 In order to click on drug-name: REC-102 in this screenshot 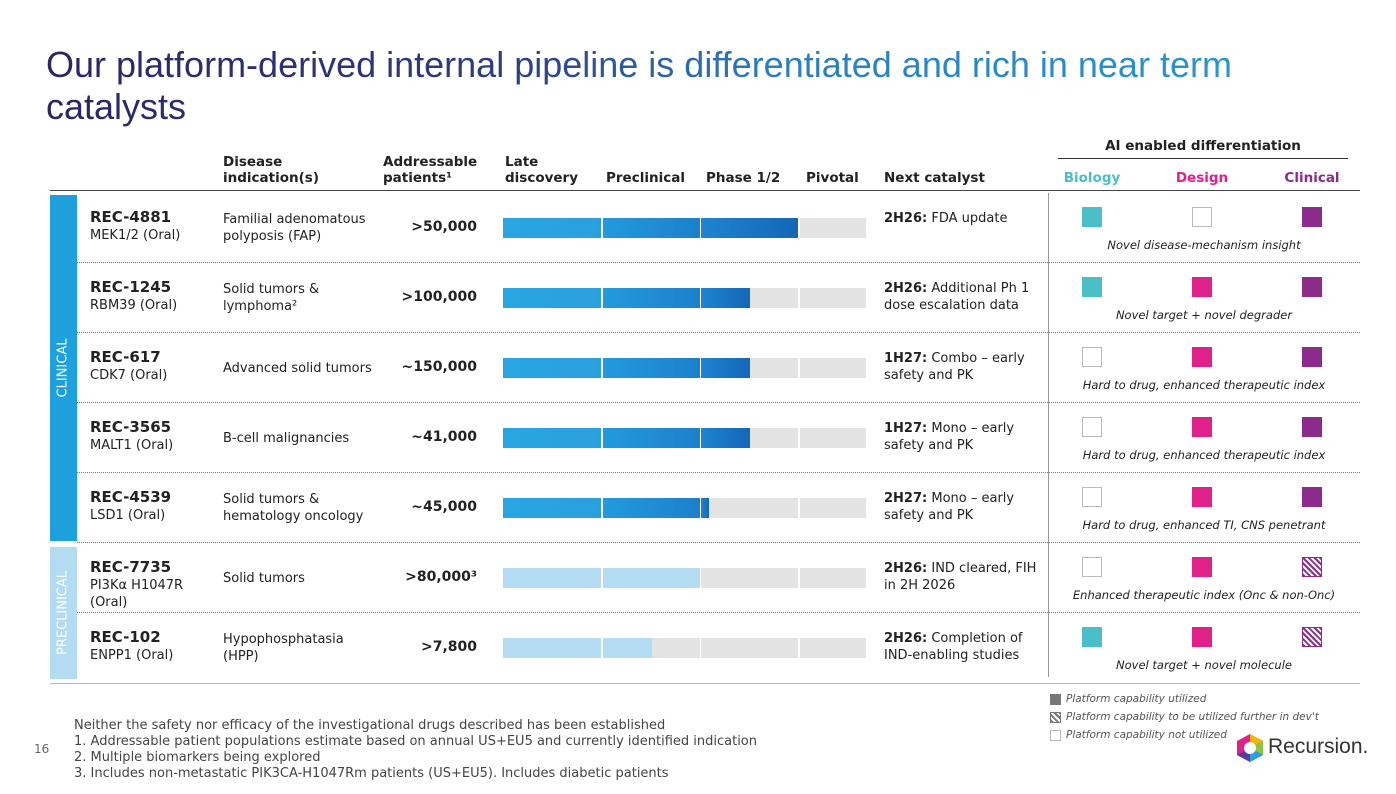, I will do `click(125, 637)`.